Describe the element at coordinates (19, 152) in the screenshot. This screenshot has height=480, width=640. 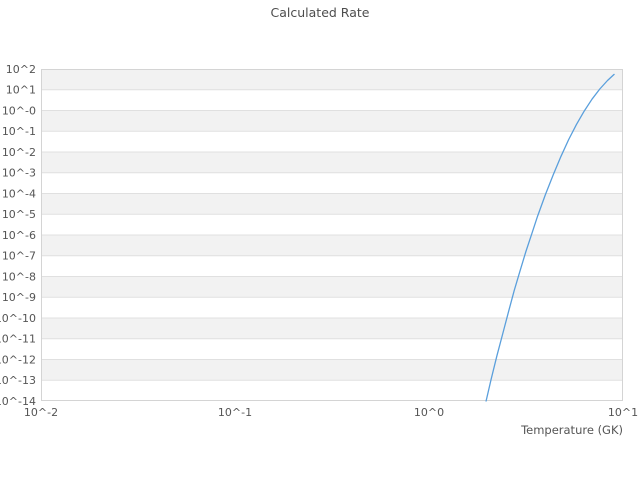
I see `y-tick-label: 10^-2` at that location.